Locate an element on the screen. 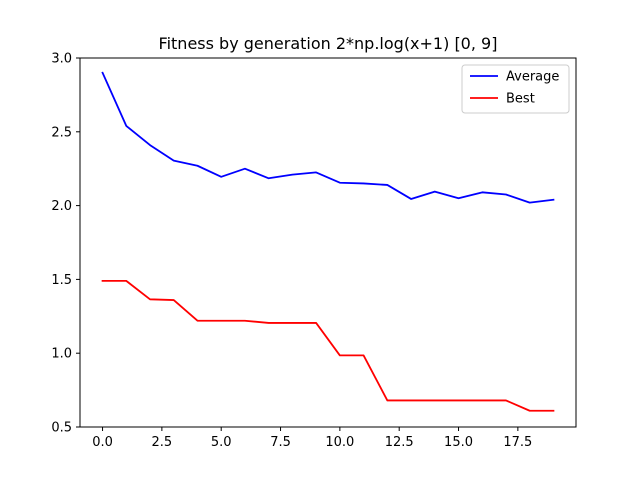 The width and height of the screenshot is (640, 484). y-tick-label: 2.0 is located at coordinates (61, 206).